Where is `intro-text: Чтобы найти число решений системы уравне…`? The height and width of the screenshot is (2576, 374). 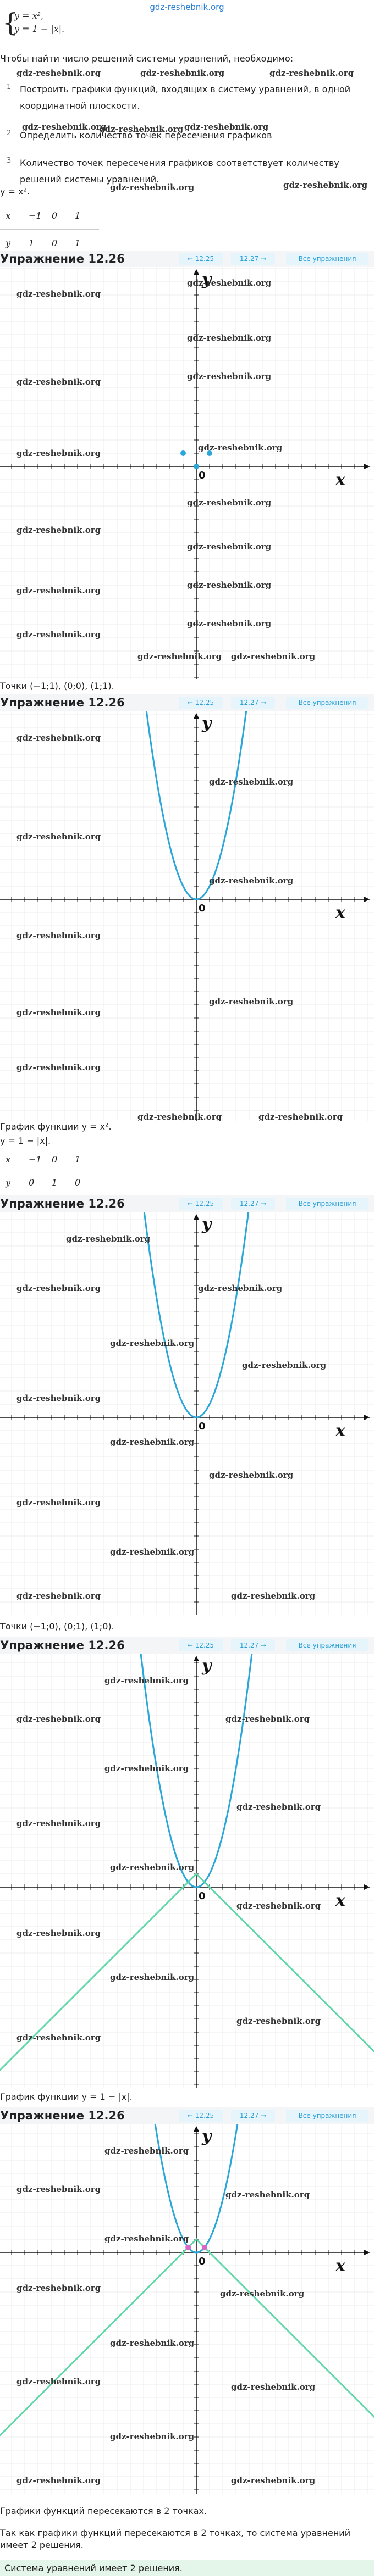 intro-text: Чтобы найти число решений системы уравне… is located at coordinates (147, 58).